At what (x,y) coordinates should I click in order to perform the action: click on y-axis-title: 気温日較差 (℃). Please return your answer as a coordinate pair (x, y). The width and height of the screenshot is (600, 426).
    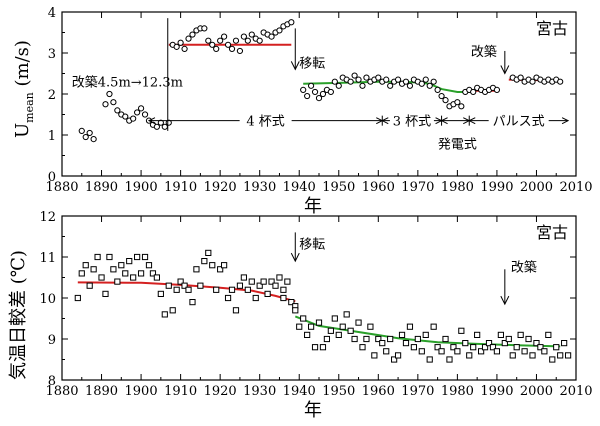
    Looking at the image, I should click on (18, 315).